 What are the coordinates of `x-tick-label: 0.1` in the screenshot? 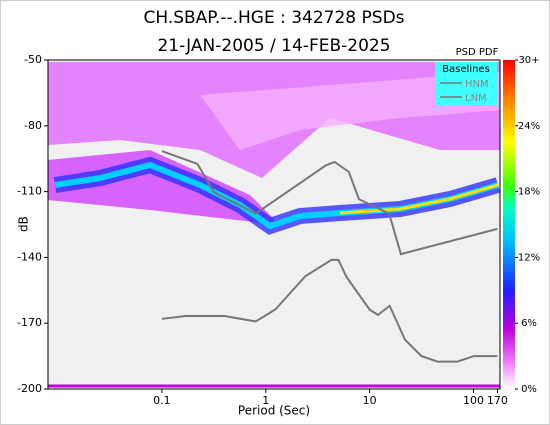 It's located at (162, 400).